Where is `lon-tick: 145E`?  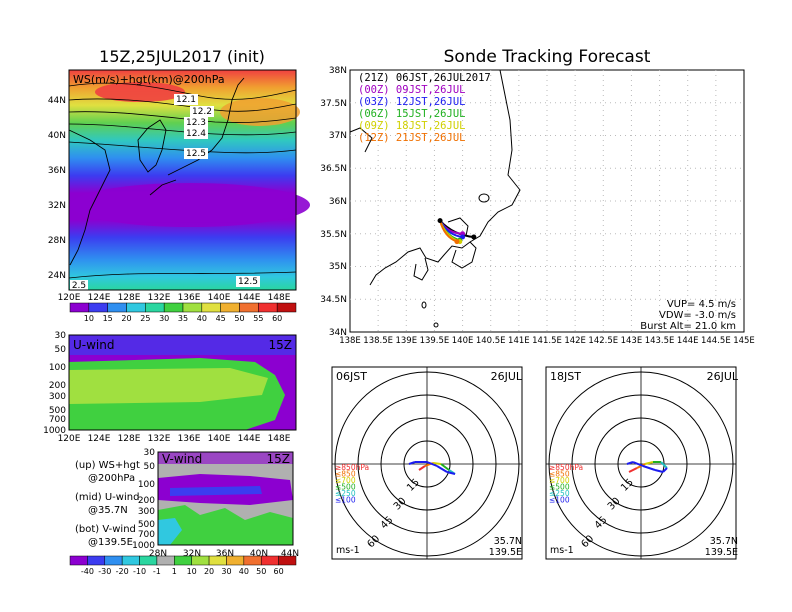 lon-tick: 145E is located at coordinates (744, 341).